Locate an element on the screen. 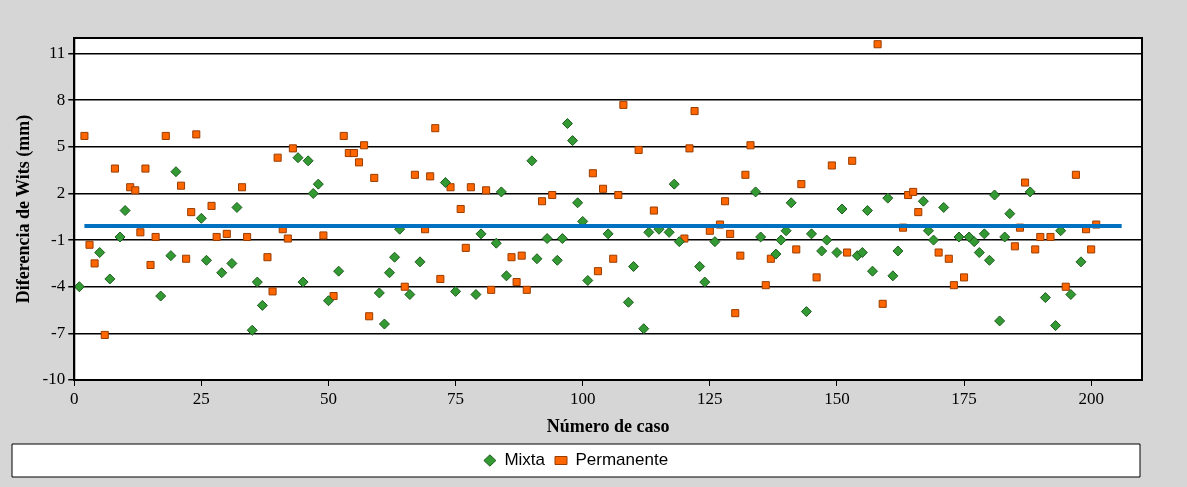 This screenshot has height=487, width=1187. y-tick-label: 8 is located at coordinates (61, 99).